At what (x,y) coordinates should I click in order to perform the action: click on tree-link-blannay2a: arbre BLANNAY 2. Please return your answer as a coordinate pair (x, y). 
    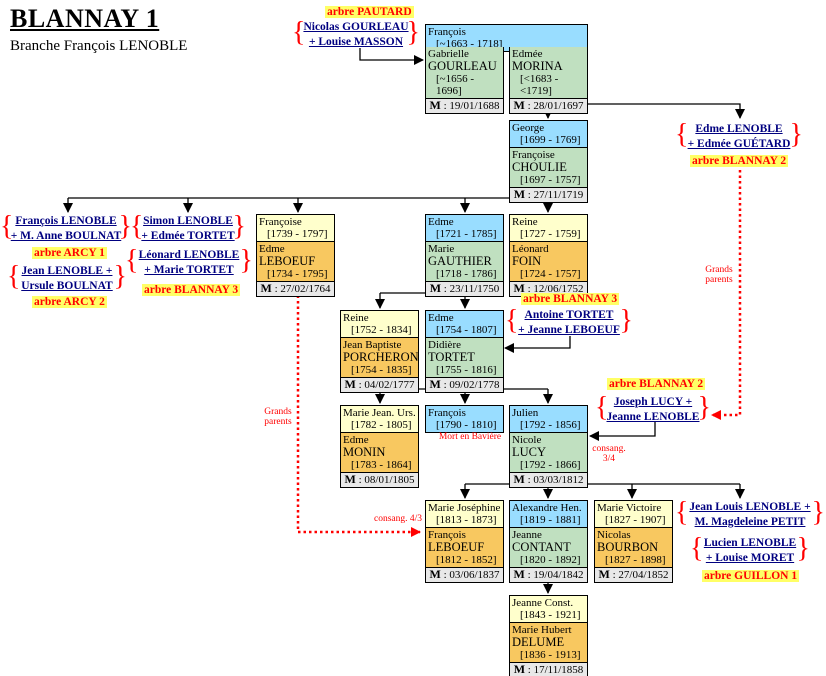
    Looking at the image, I should click on (739, 161).